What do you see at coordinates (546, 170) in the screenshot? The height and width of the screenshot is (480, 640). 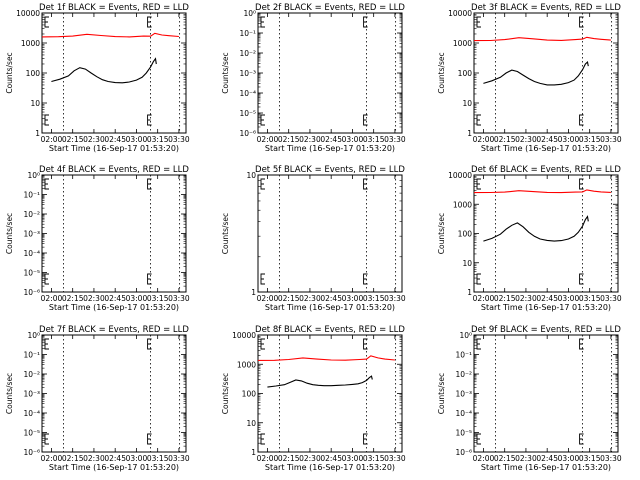 I see `chart-title: Det 6f BLACK = Events, RED = LLD` at bounding box center [546, 170].